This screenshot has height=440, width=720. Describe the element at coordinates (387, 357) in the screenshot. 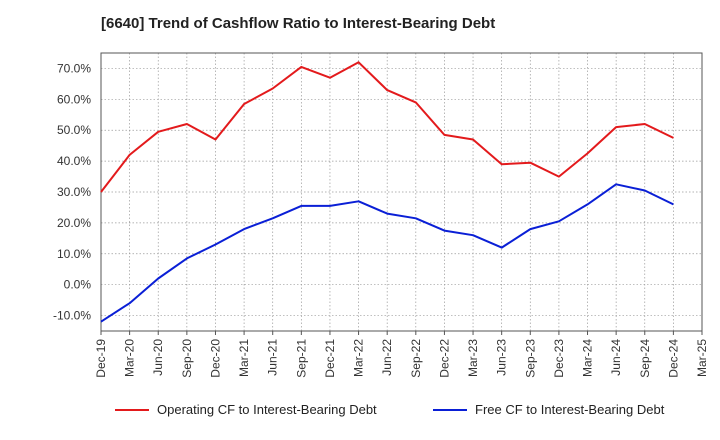

I see `x-tick-label: Jun-22` at that location.